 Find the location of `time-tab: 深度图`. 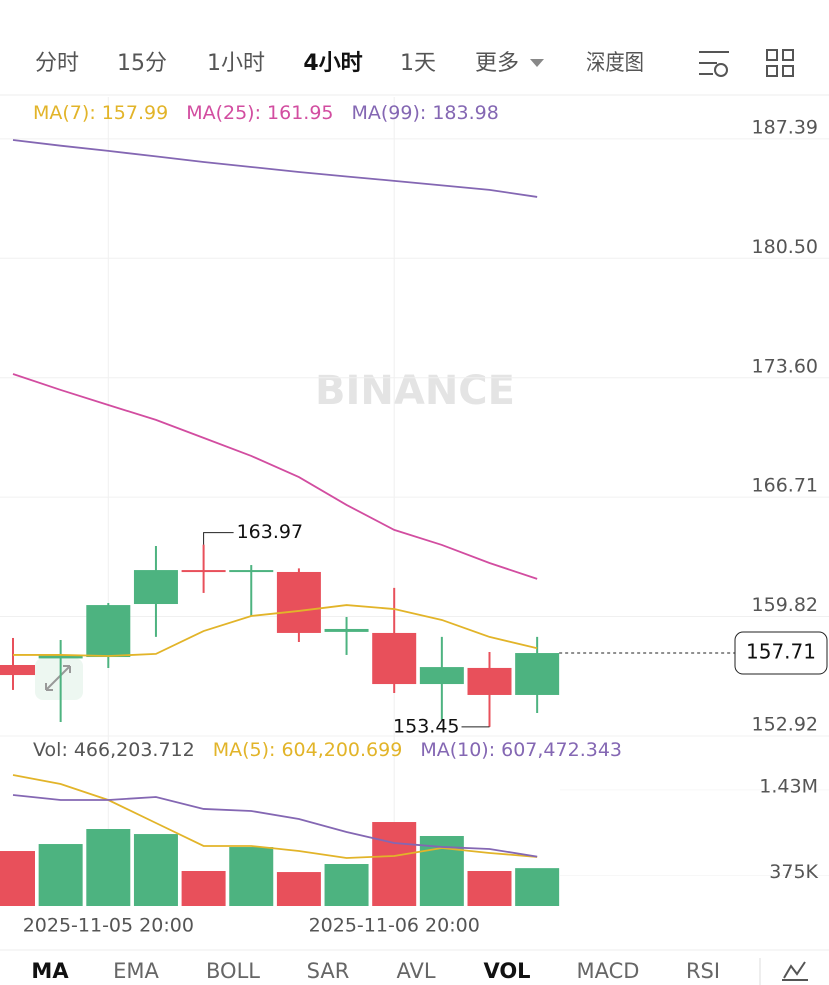

time-tab: 深度图 is located at coordinates (615, 63).